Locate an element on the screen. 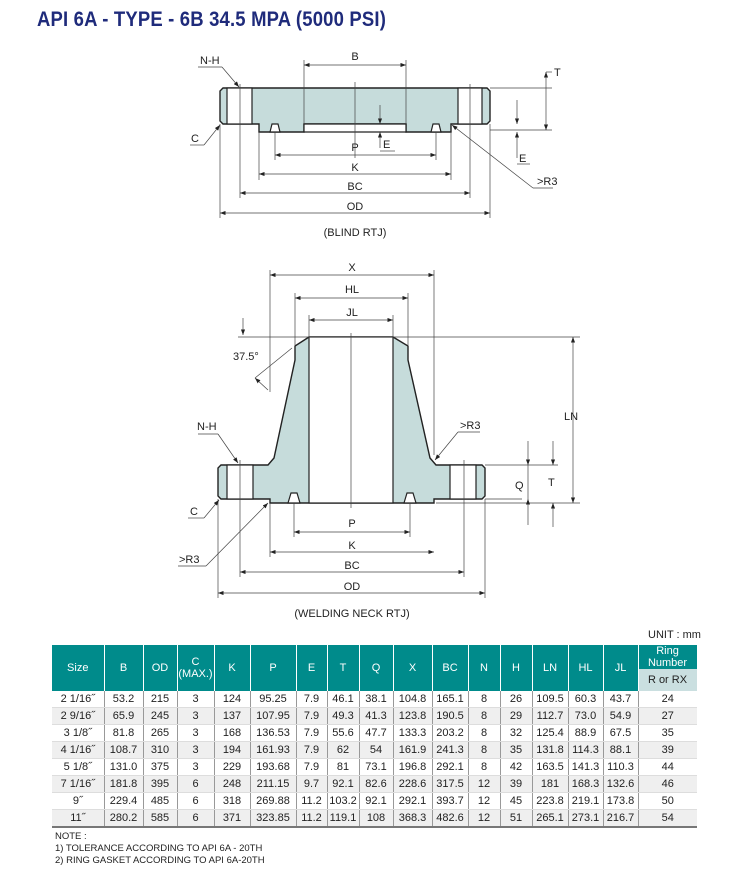 This screenshot has width=750, height=869. label-r3-hub: >R3 is located at coordinates (470, 426).